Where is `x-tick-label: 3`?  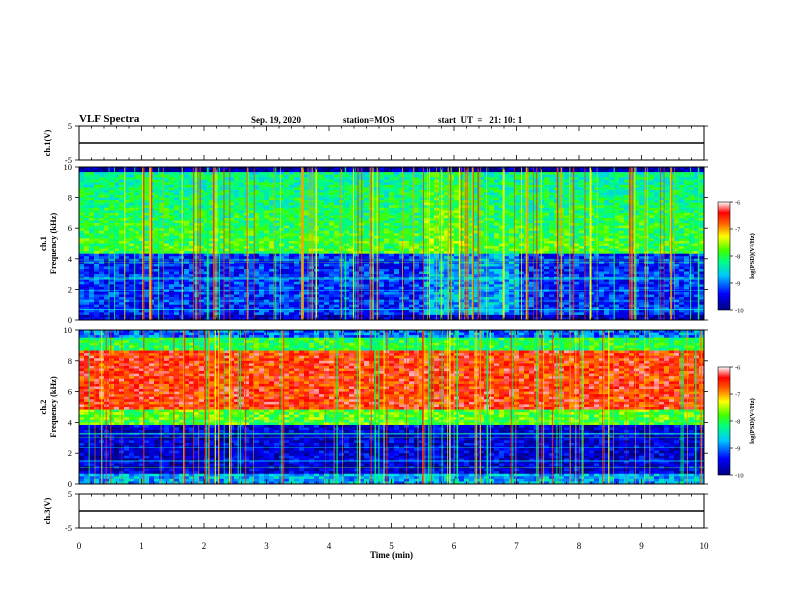 x-tick-label: 3 is located at coordinates (266, 546).